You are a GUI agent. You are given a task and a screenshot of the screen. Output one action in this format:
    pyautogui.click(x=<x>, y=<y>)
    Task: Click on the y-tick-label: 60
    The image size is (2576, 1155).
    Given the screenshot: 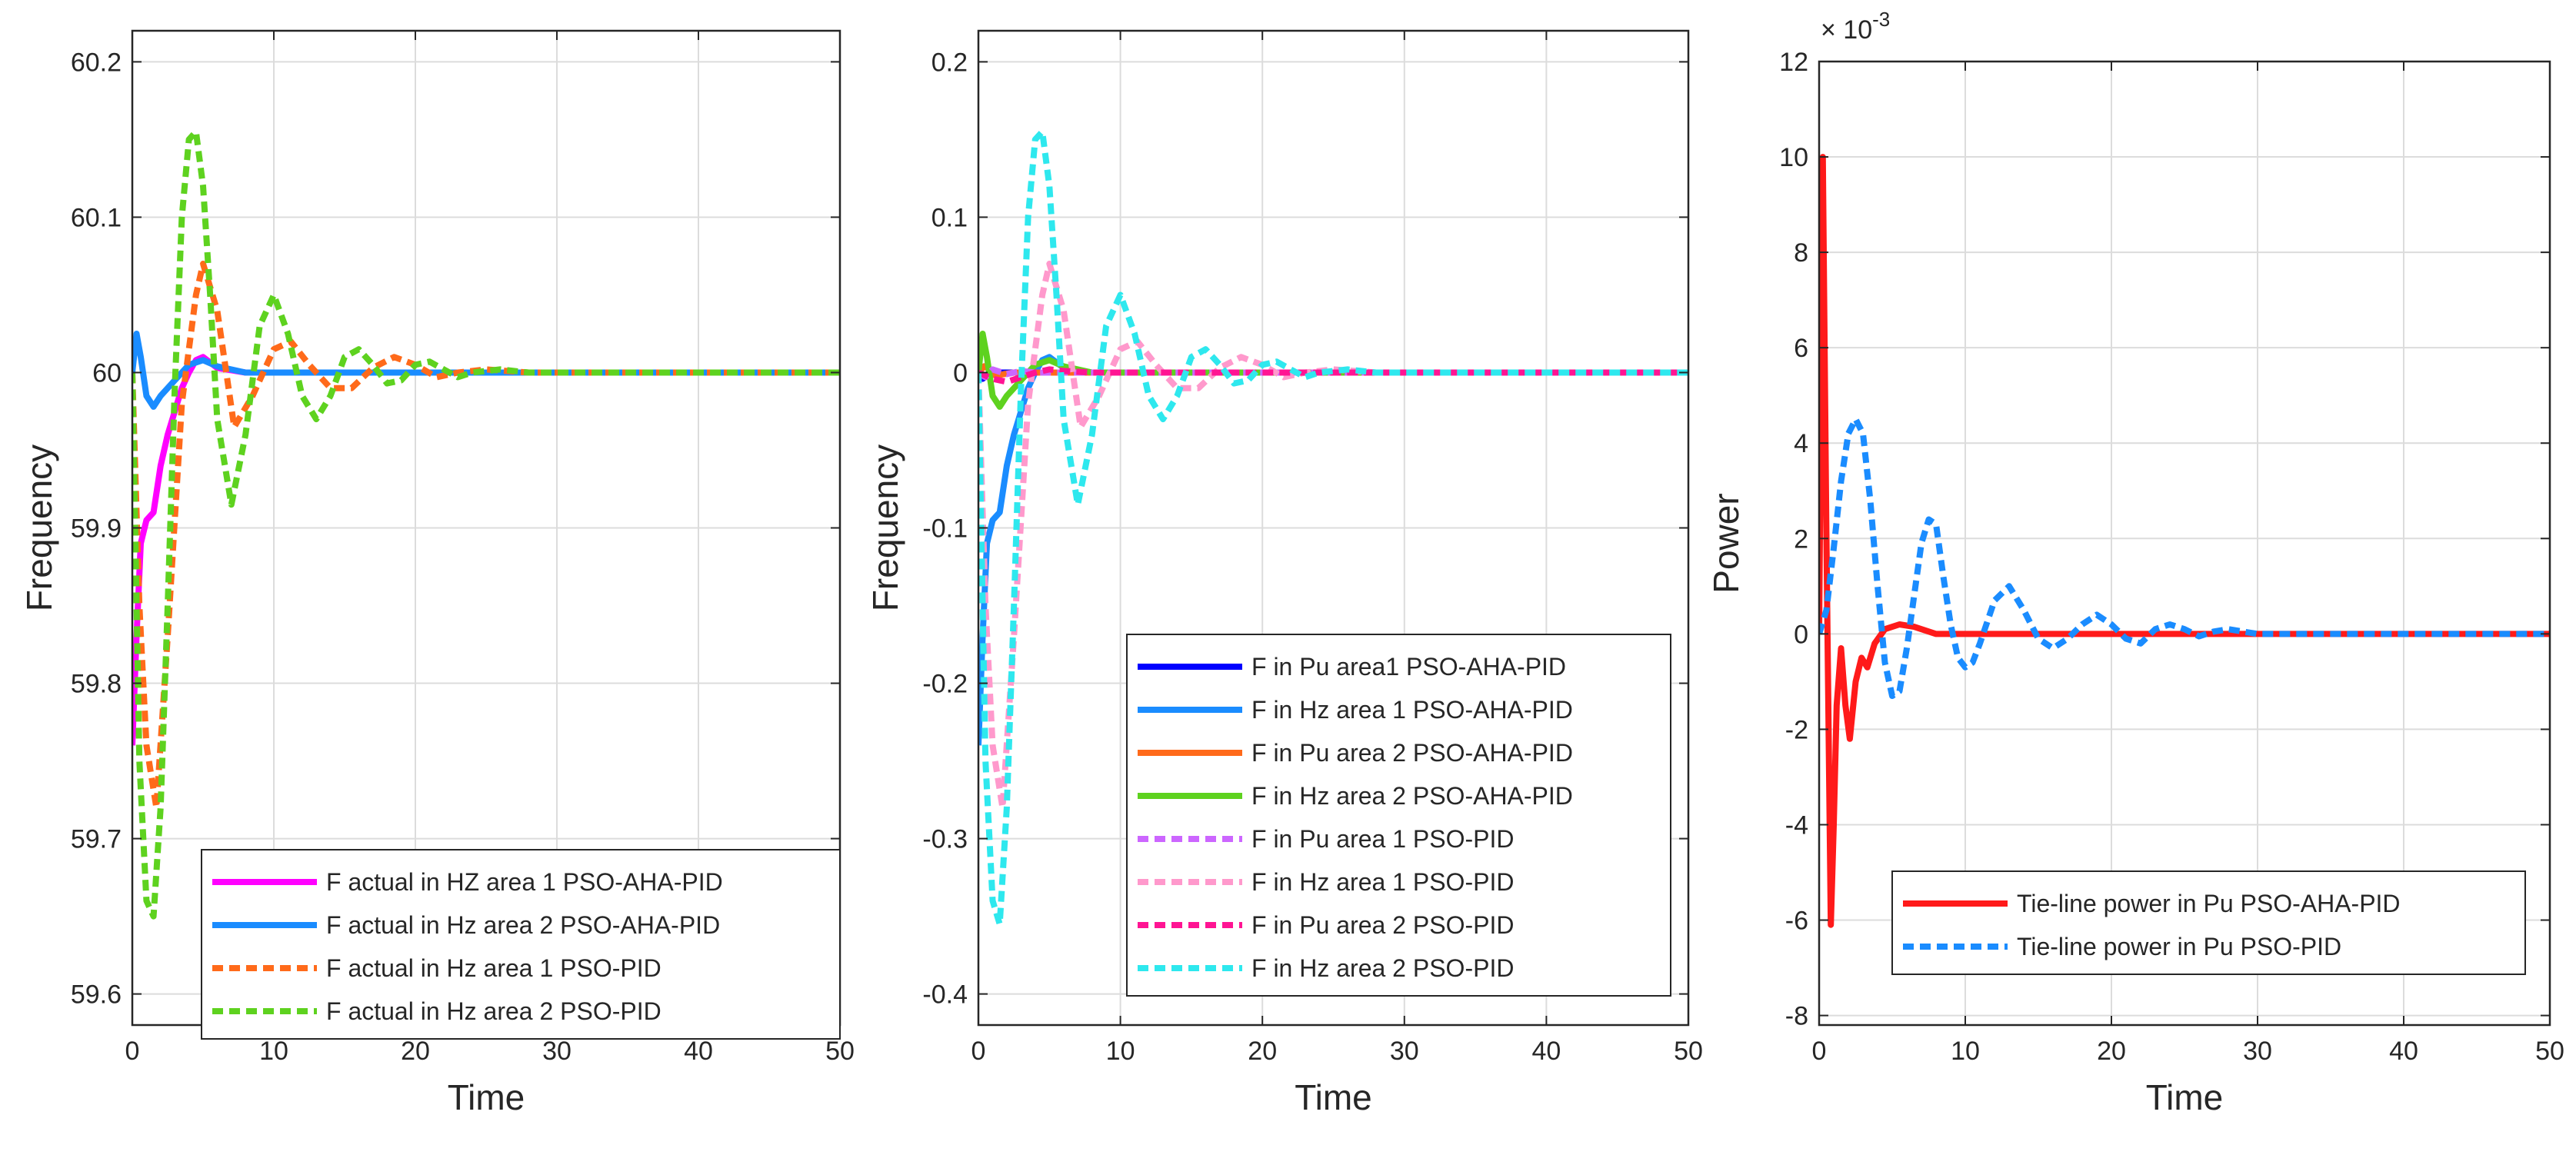 What is the action you would take?
    pyautogui.click(x=107, y=373)
    